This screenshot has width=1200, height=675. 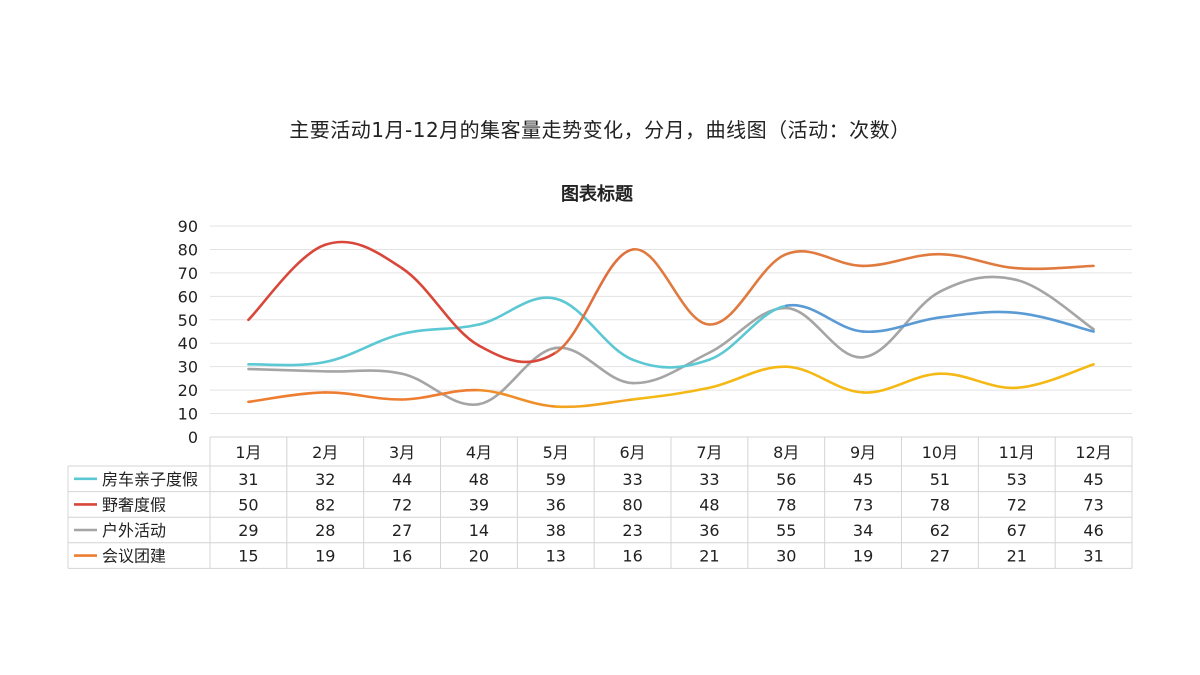 What do you see at coordinates (479, 530) in the screenshot?
I see `data-value: 14` at bounding box center [479, 530].